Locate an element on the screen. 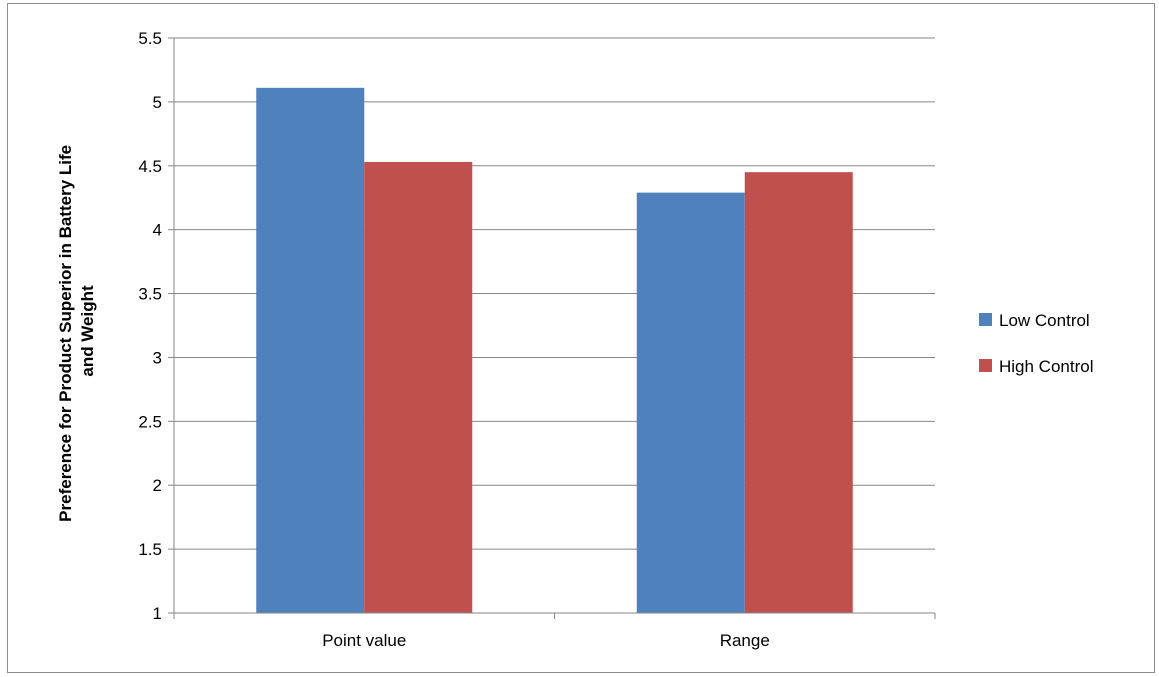 This screenshot has width=1159, height=677. y-tick-label: 5 is located at coordinates (157, 102).